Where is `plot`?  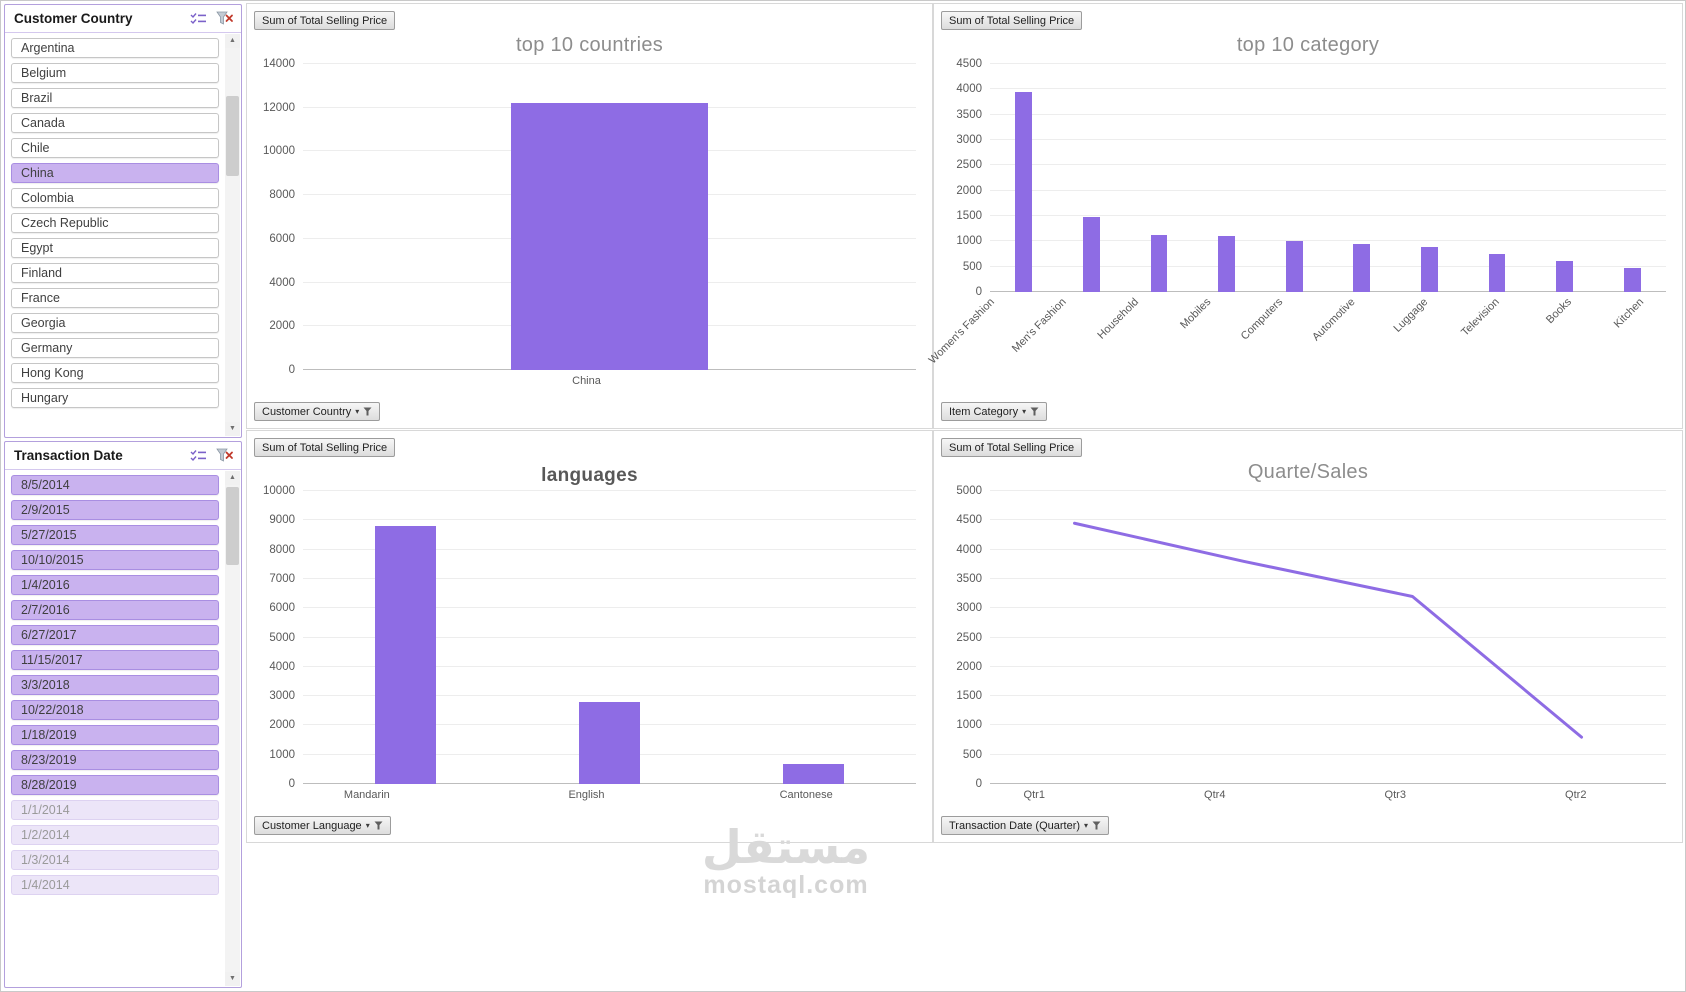 plot is located at coordinates (609, 216).